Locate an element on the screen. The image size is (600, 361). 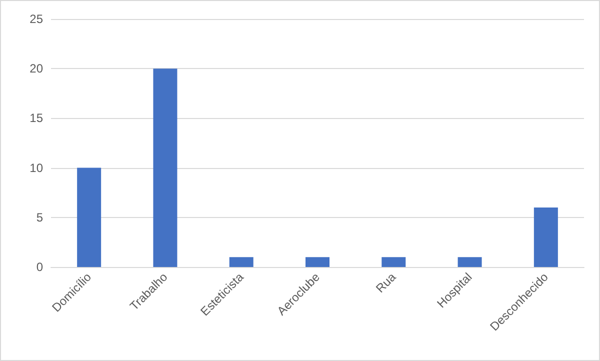
y-tick-label: 5 is located at coordinates (40, 217).